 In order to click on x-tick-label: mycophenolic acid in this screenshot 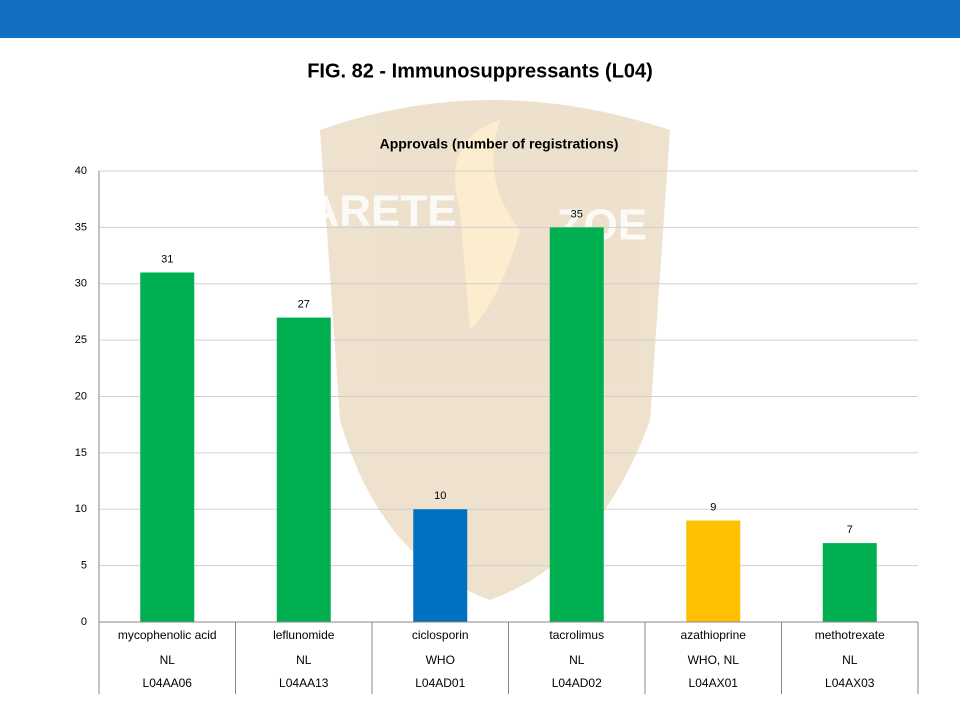, I will do `click(167, 635)`.